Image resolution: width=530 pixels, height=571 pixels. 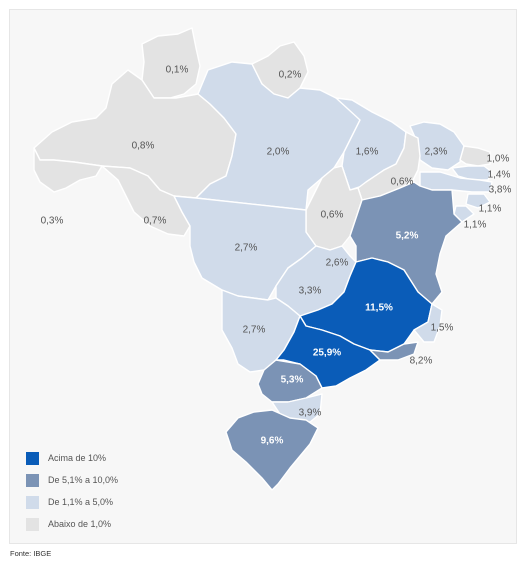 What do you see at coordinates (379, 308) in the screenshot?
I see `state-value-mg: 11,5%` at bounding box center [379, 308].